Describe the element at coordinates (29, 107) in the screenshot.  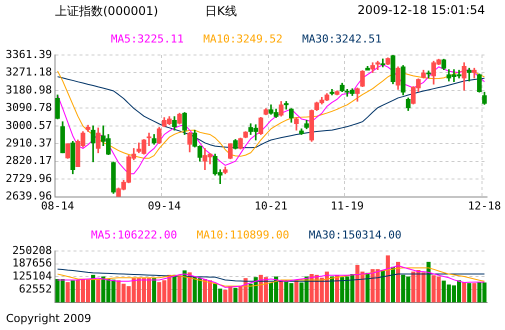
I see `y-tick-label: 3090.78` at that location.